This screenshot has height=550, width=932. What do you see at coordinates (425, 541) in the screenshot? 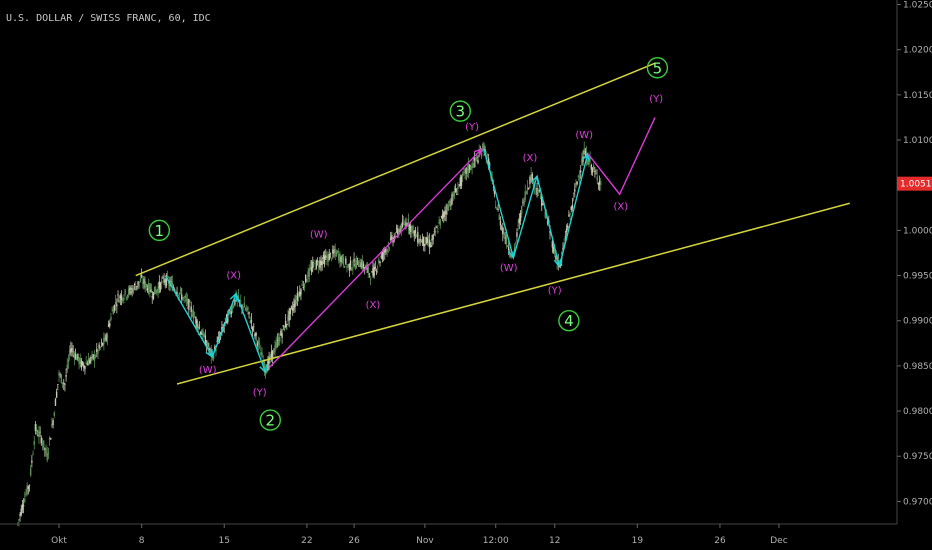
I see `x-tick-label: Nov` at bounding box center [425, 541].